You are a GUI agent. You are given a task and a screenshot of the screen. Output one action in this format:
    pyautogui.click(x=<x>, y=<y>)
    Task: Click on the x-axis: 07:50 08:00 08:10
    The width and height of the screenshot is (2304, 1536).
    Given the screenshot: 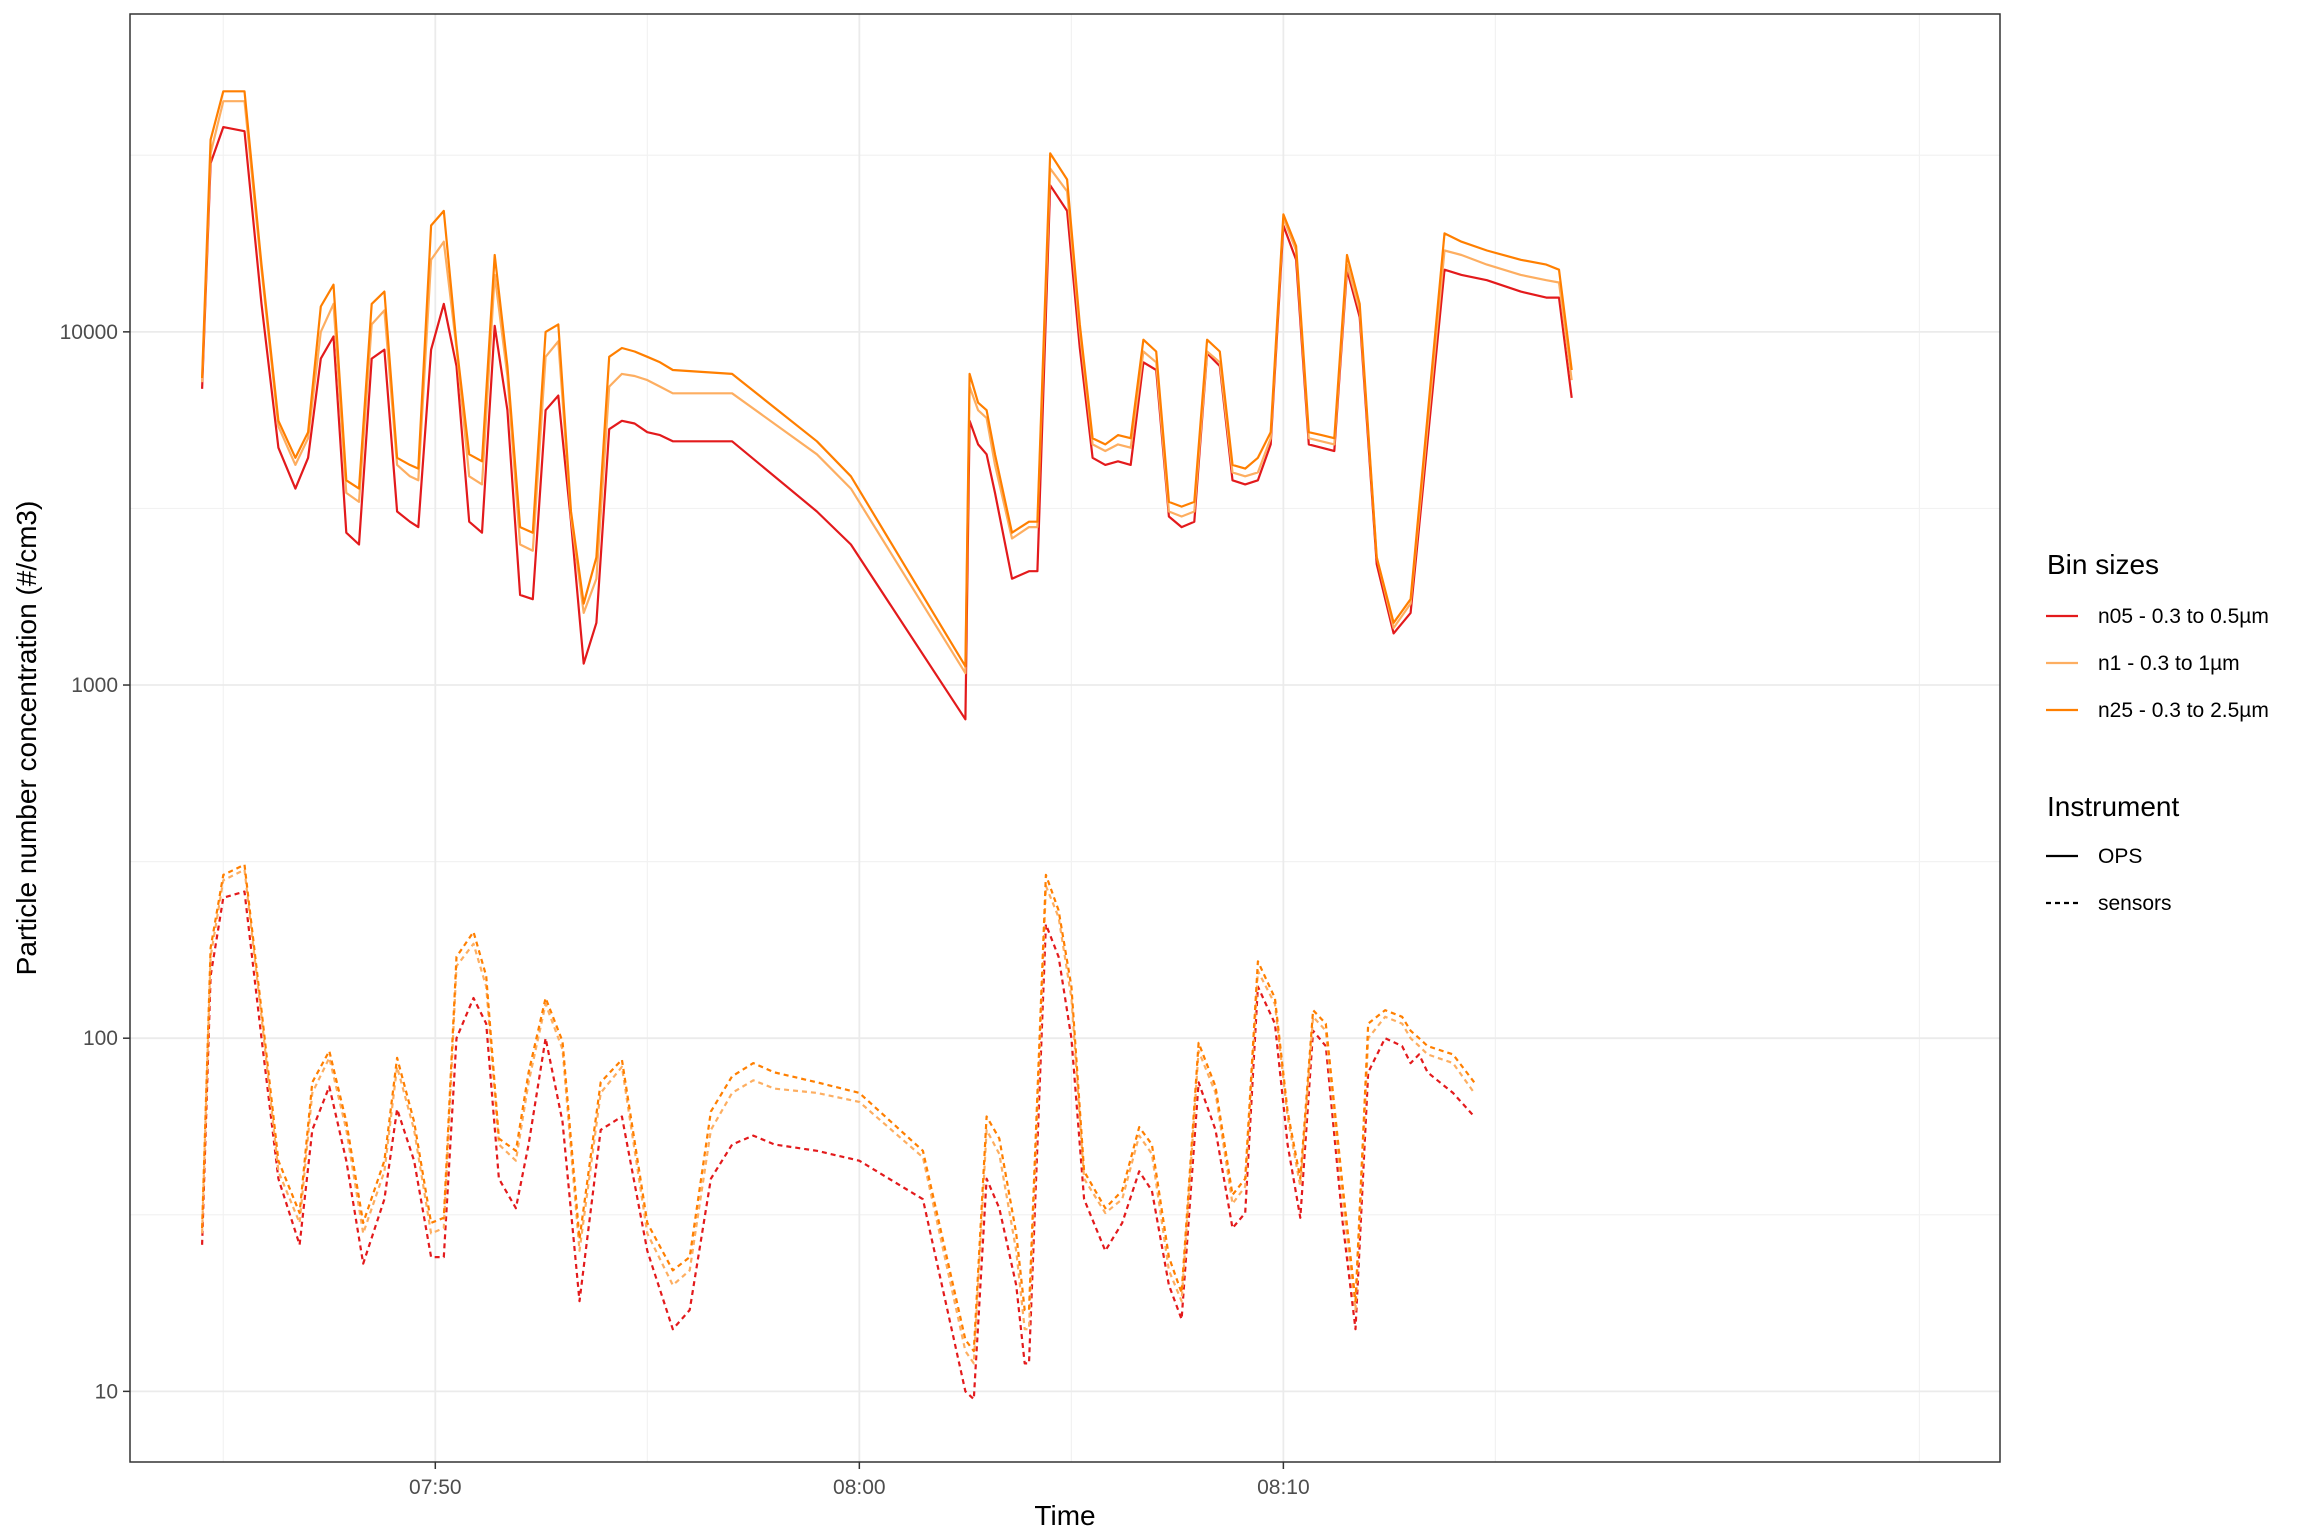 What is the action you would take?
    pyautogui.click(x=859, y=1480)
    